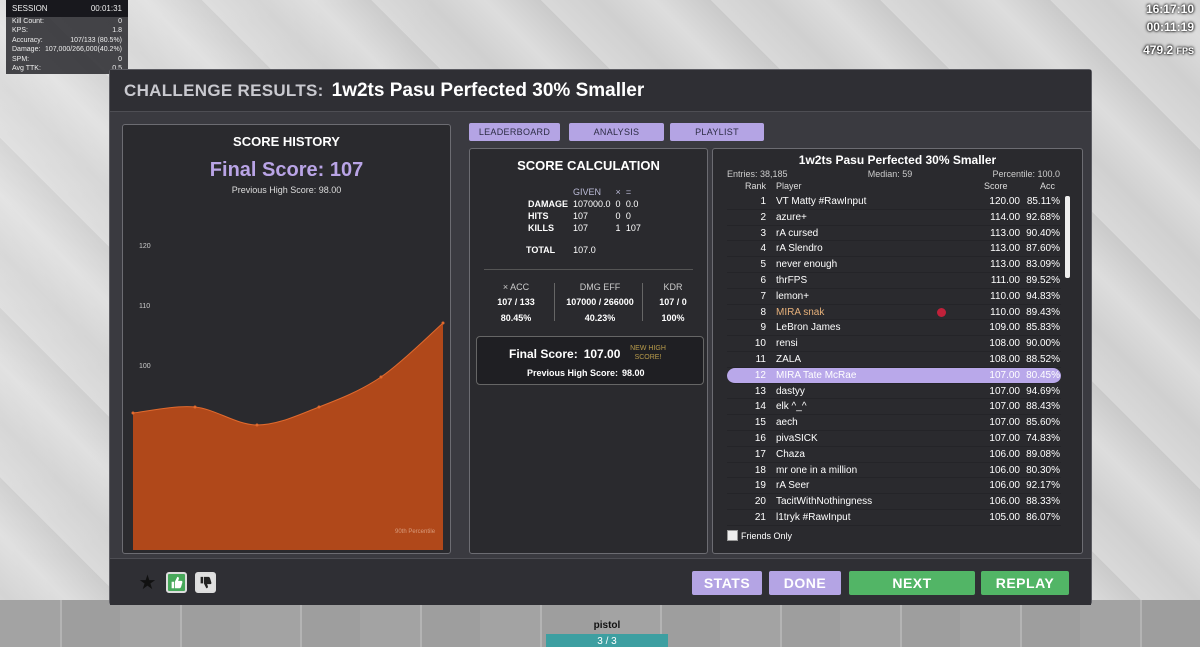  I want to click on metric-kdr-value: 107 / 0, so click(673, 302).